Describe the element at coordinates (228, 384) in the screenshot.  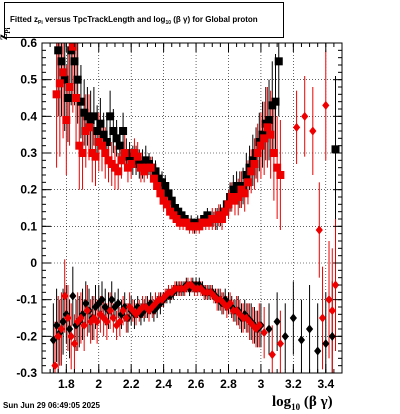
I see `x-tick-label: 2.8` at that location.